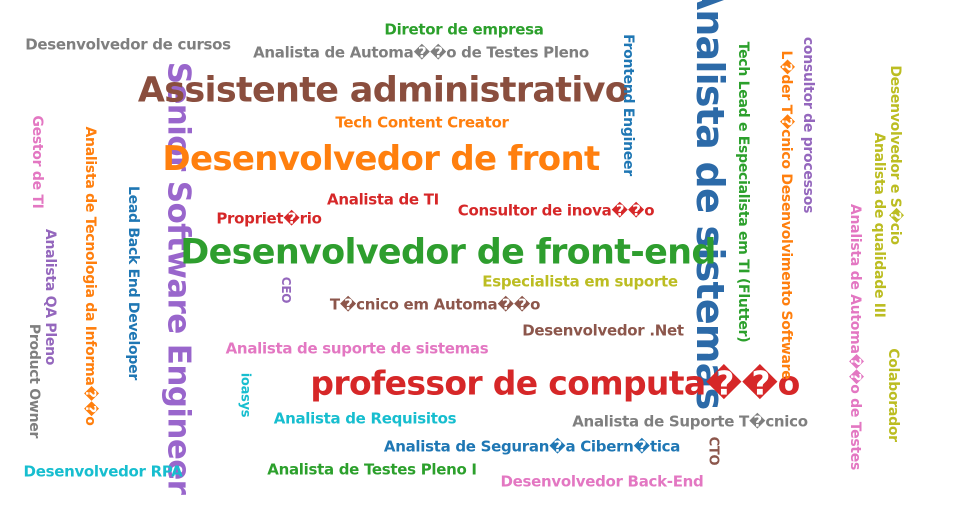 The image size is (966, 526). What do you see at coordinates (690, 421) in the screenshot?
I see `word-analista-suporte-tecnico: Analista de Suporte T�cnico` at bounding box center [690, 421].